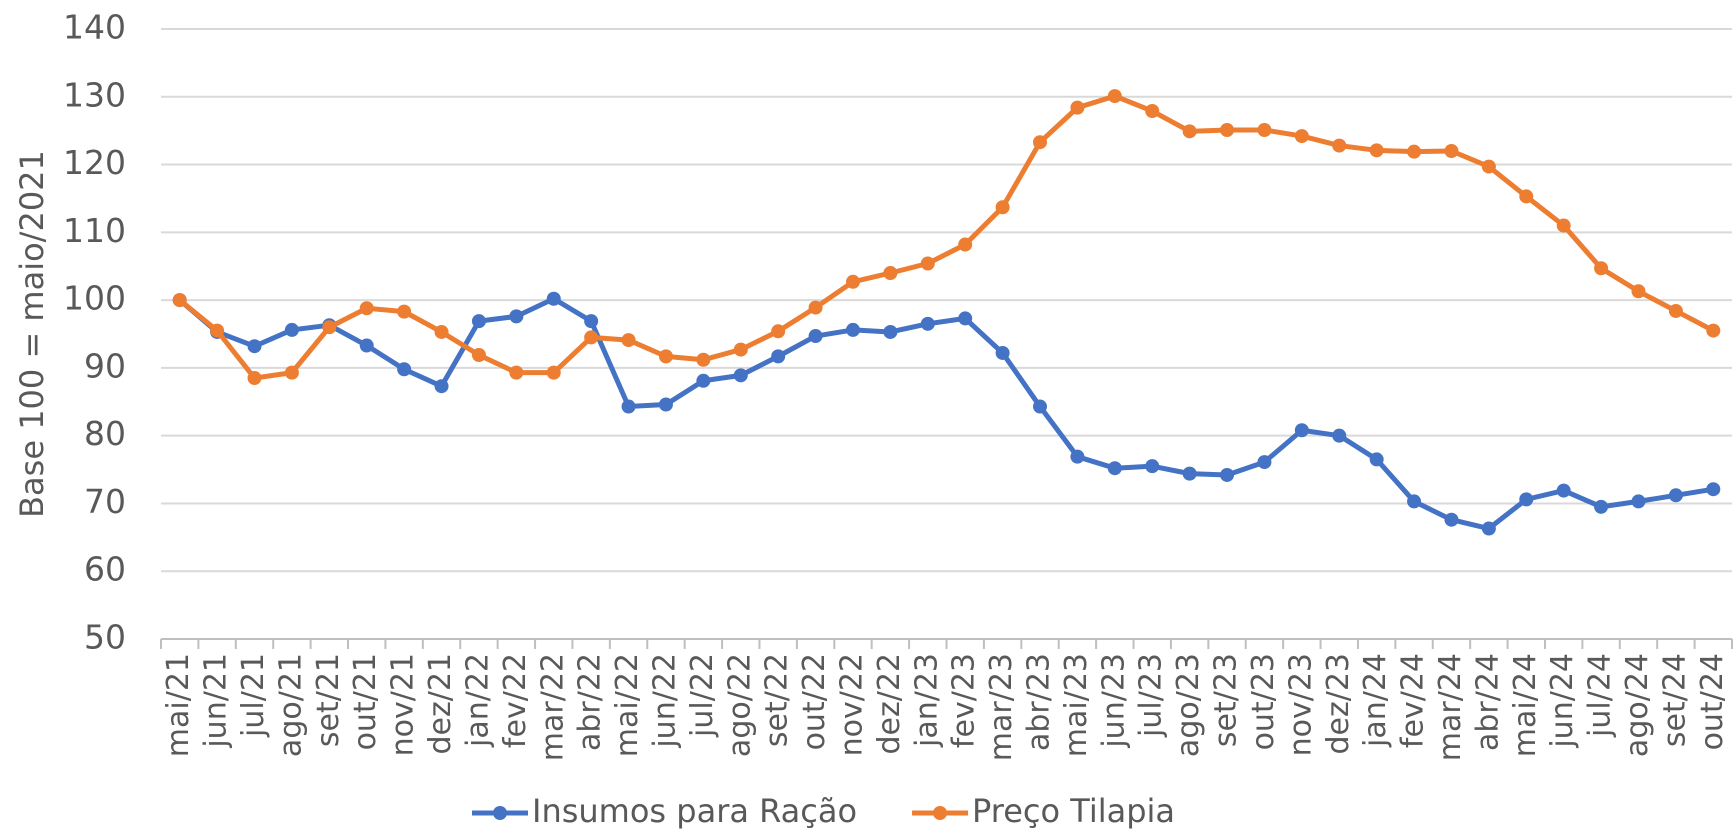  What do you see at coordinates (105, 637) in the screenshot?
I see `y-tick-label: 50` at bounding box center [105, 637].